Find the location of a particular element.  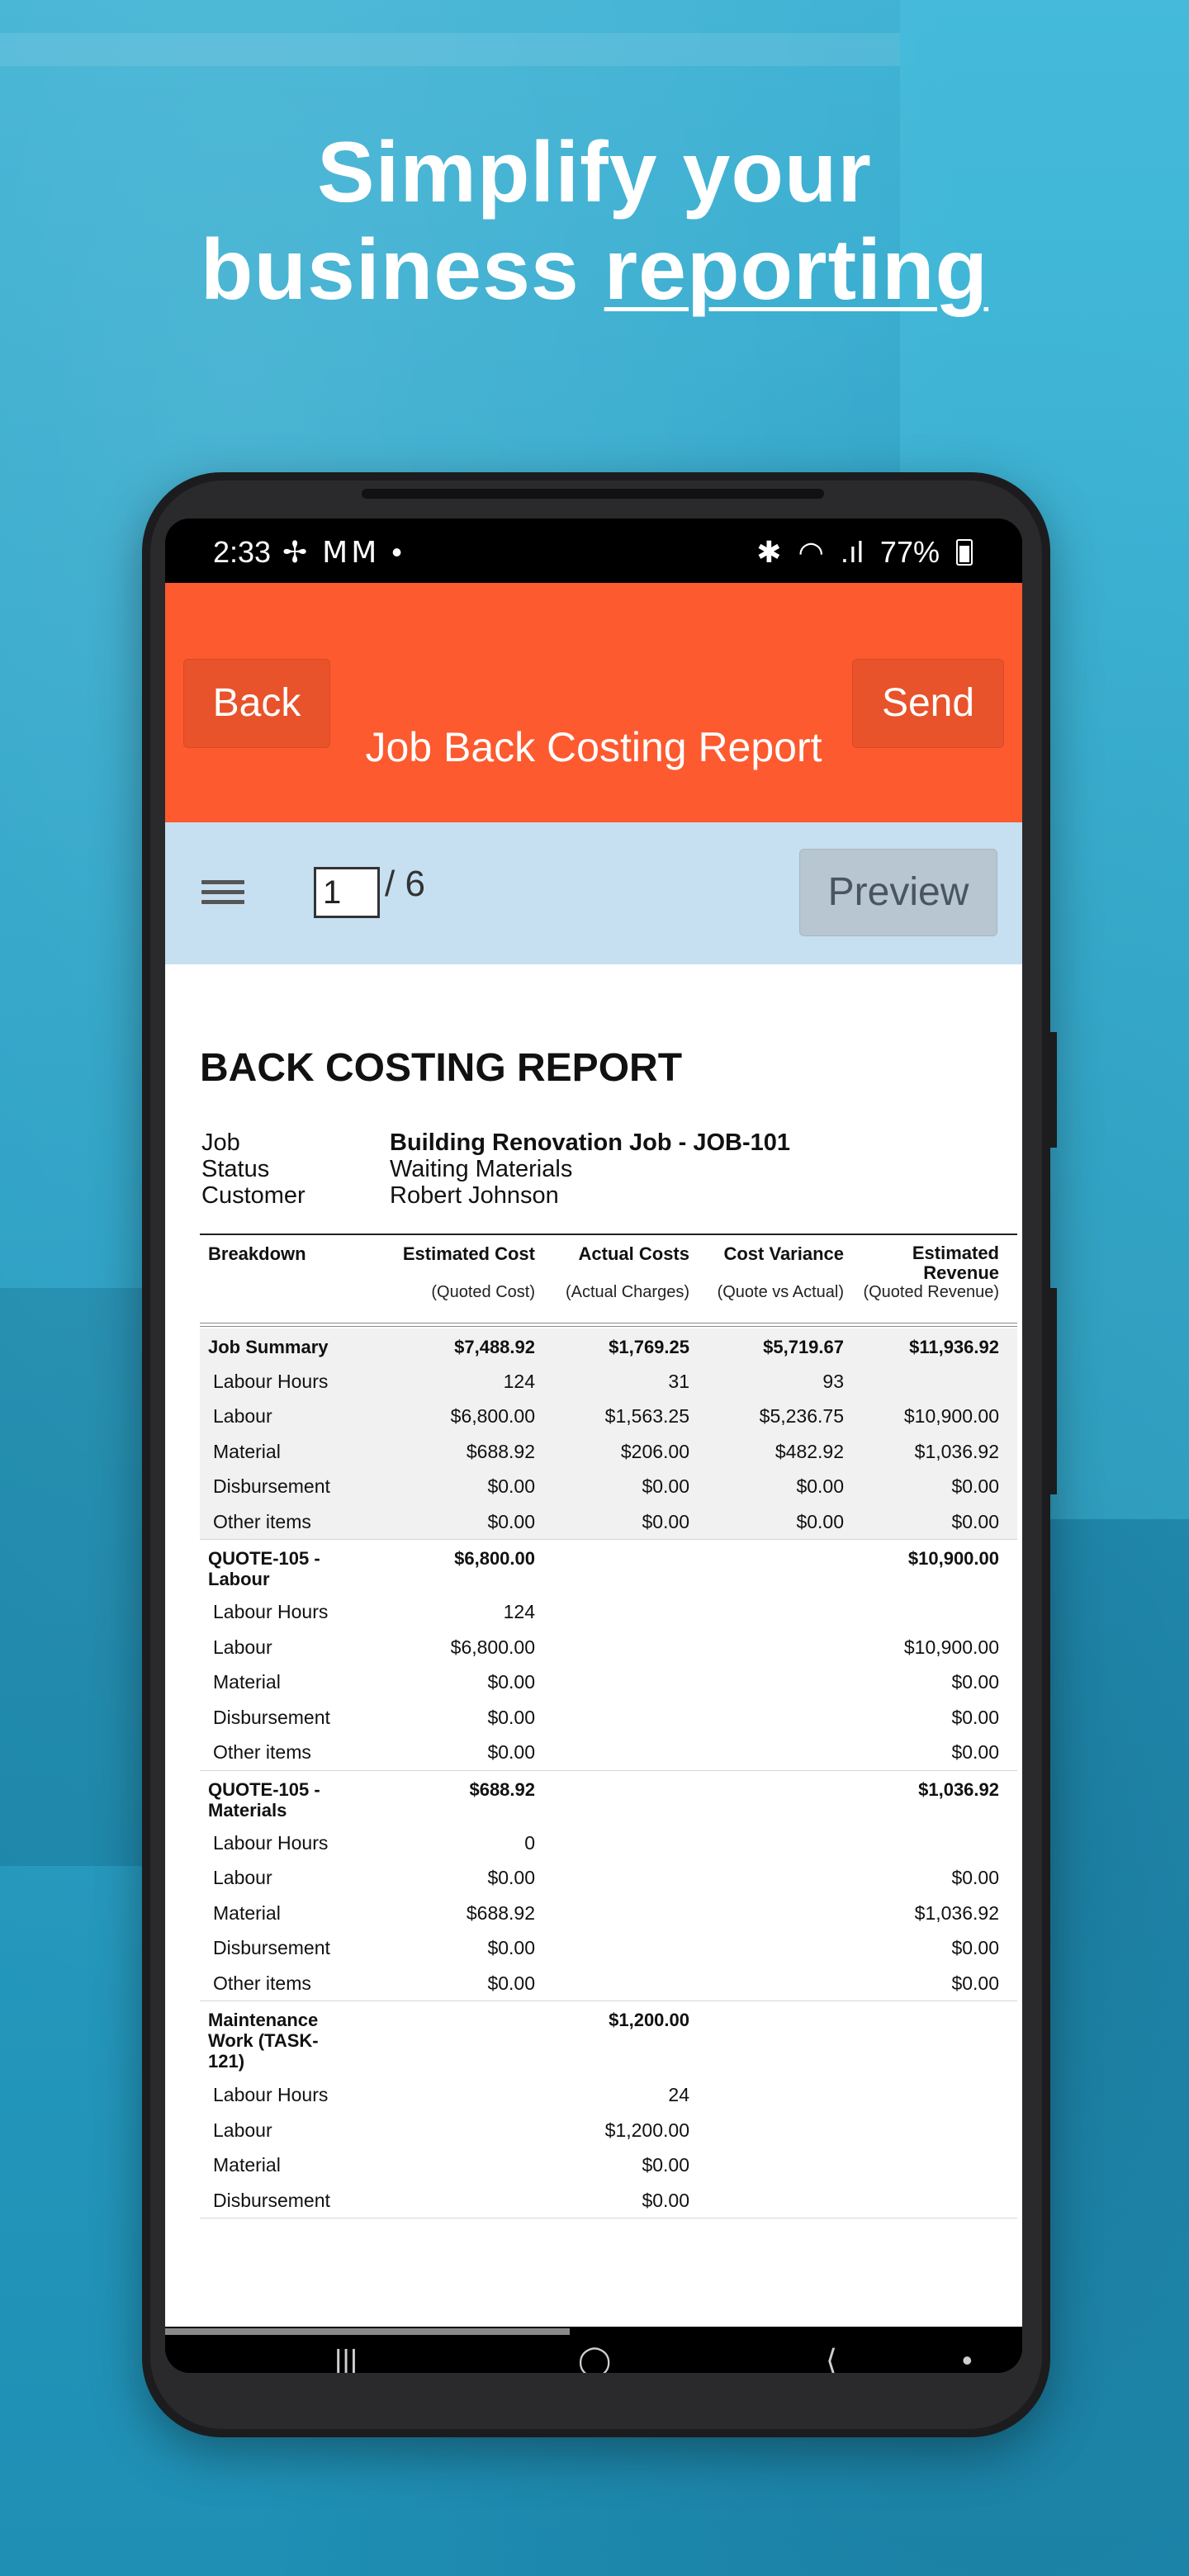

row-value-cell: $1,200.00 is located at coordinates (646, 2130).